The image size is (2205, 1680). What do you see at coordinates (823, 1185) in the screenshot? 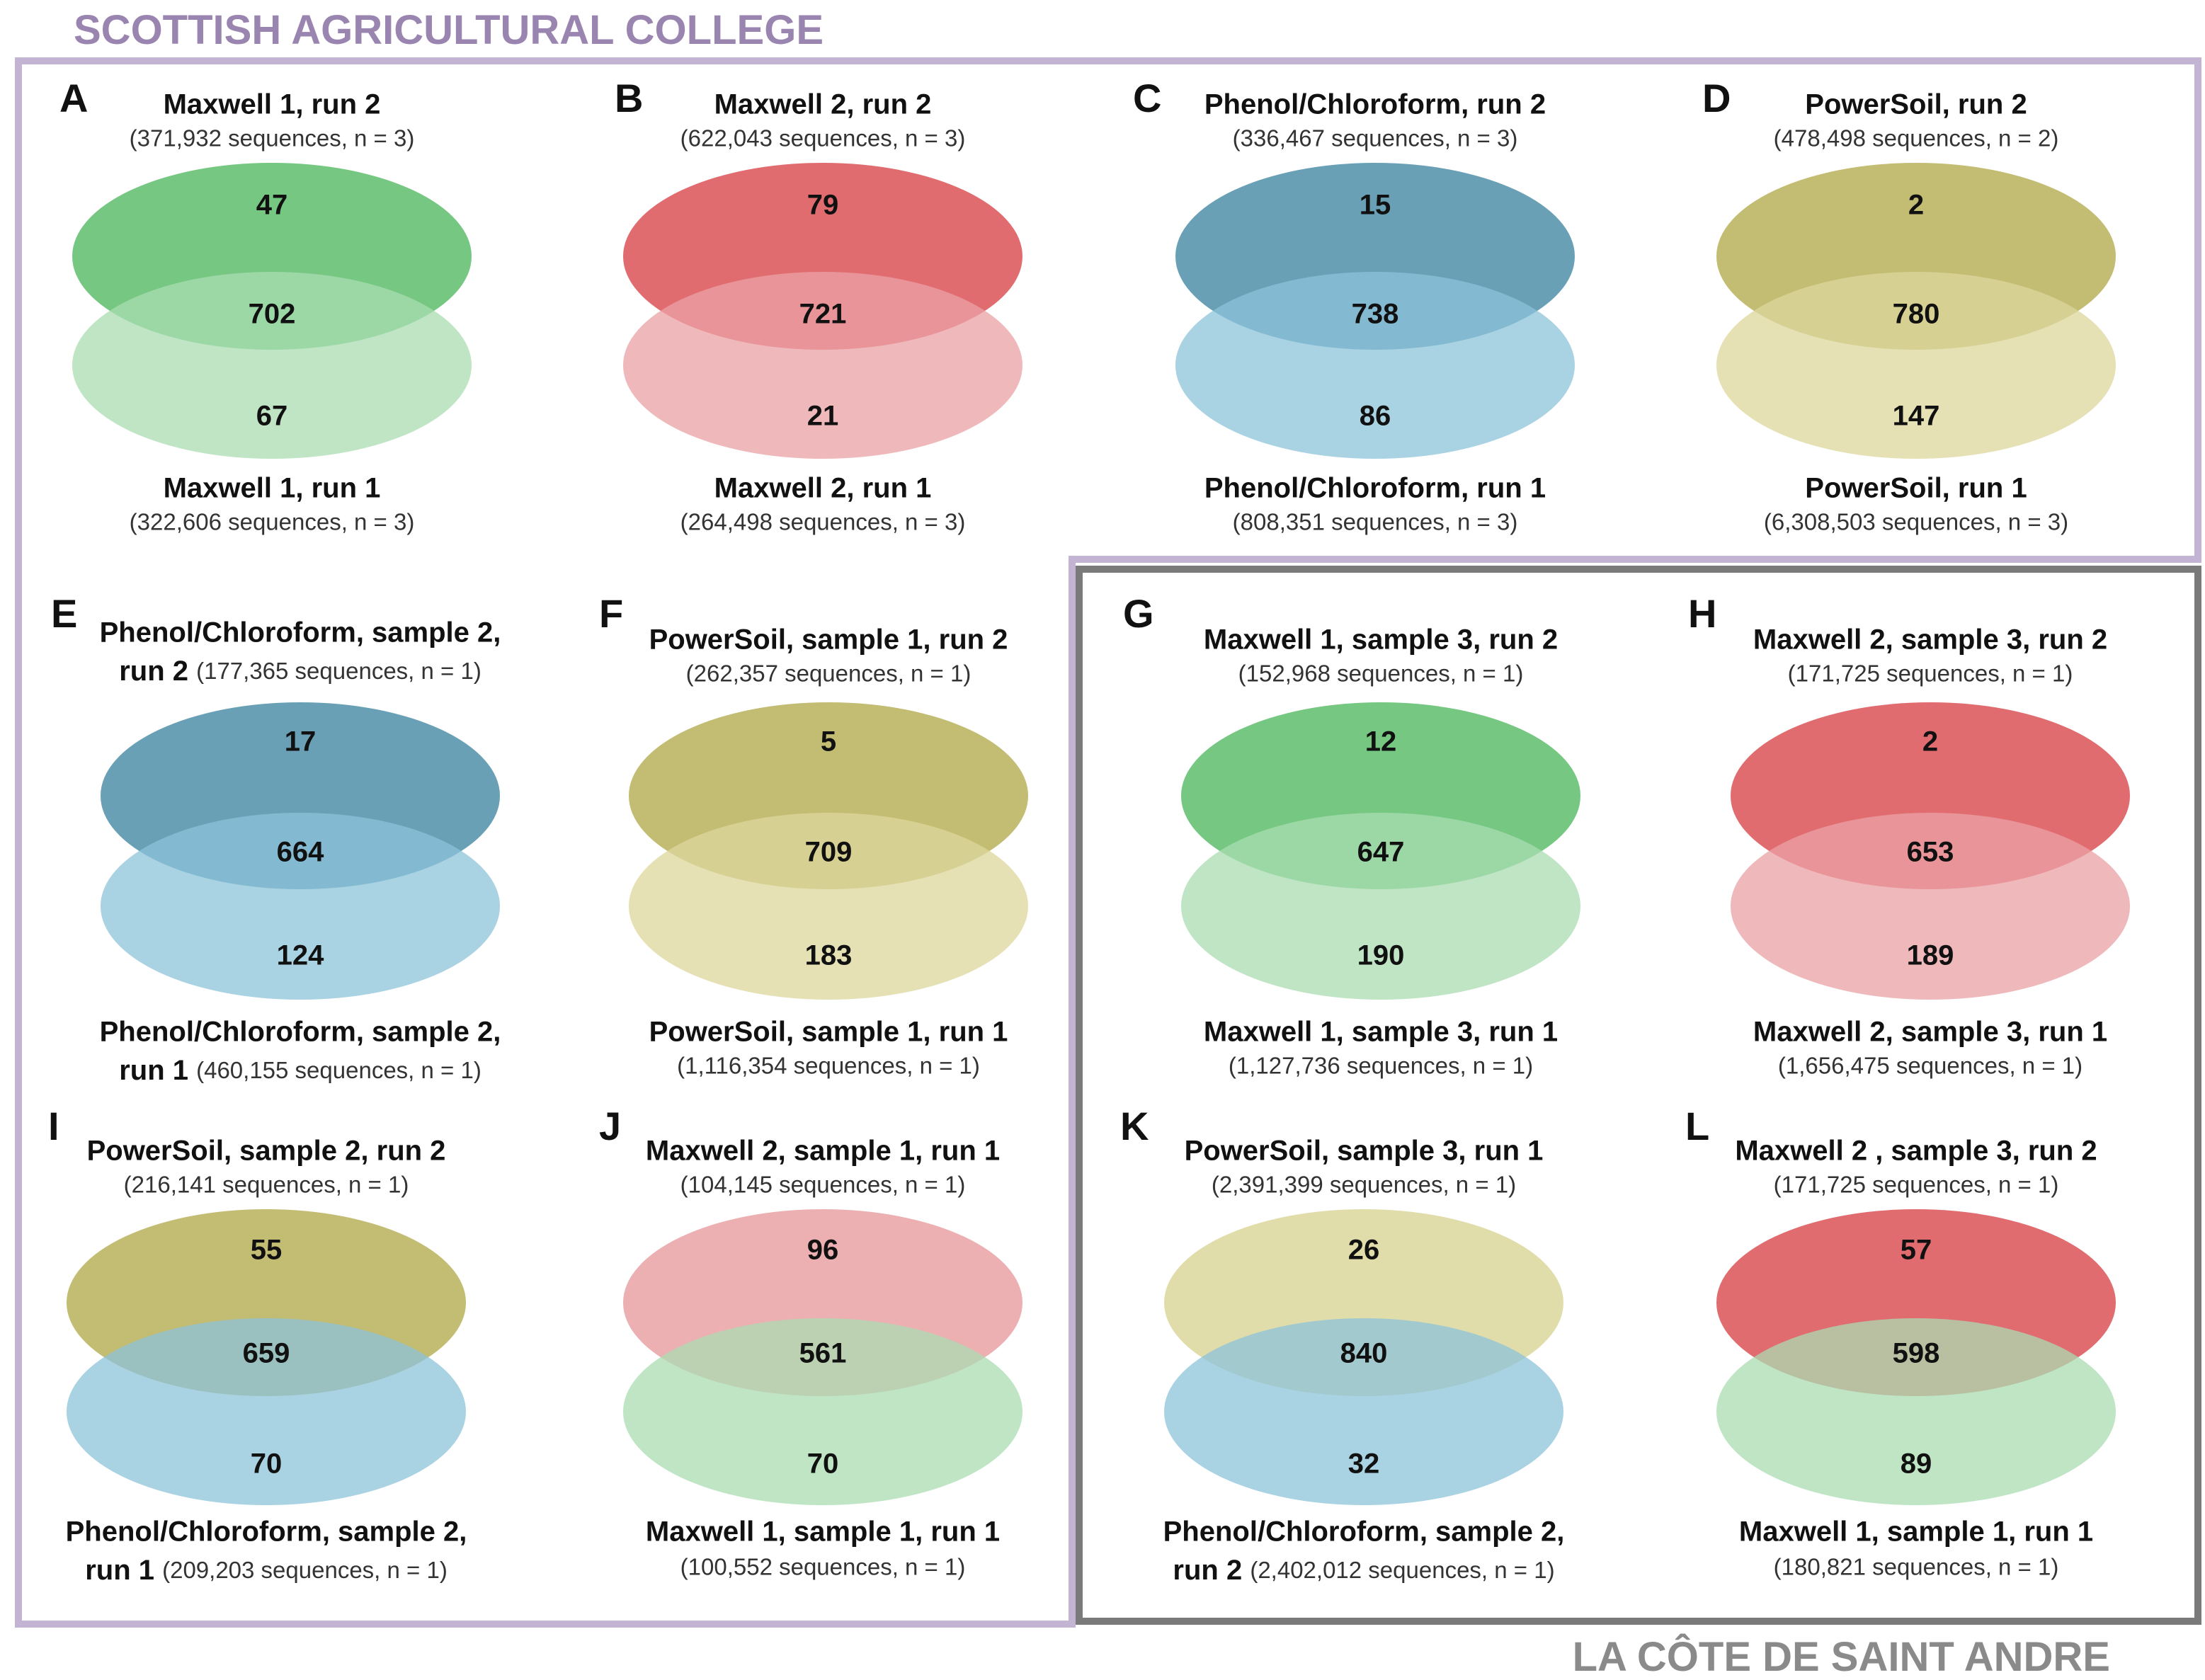
I see `top-set-sequence-count: (104,145 sequences, n = 1)` at bounding box center [823, 1185].